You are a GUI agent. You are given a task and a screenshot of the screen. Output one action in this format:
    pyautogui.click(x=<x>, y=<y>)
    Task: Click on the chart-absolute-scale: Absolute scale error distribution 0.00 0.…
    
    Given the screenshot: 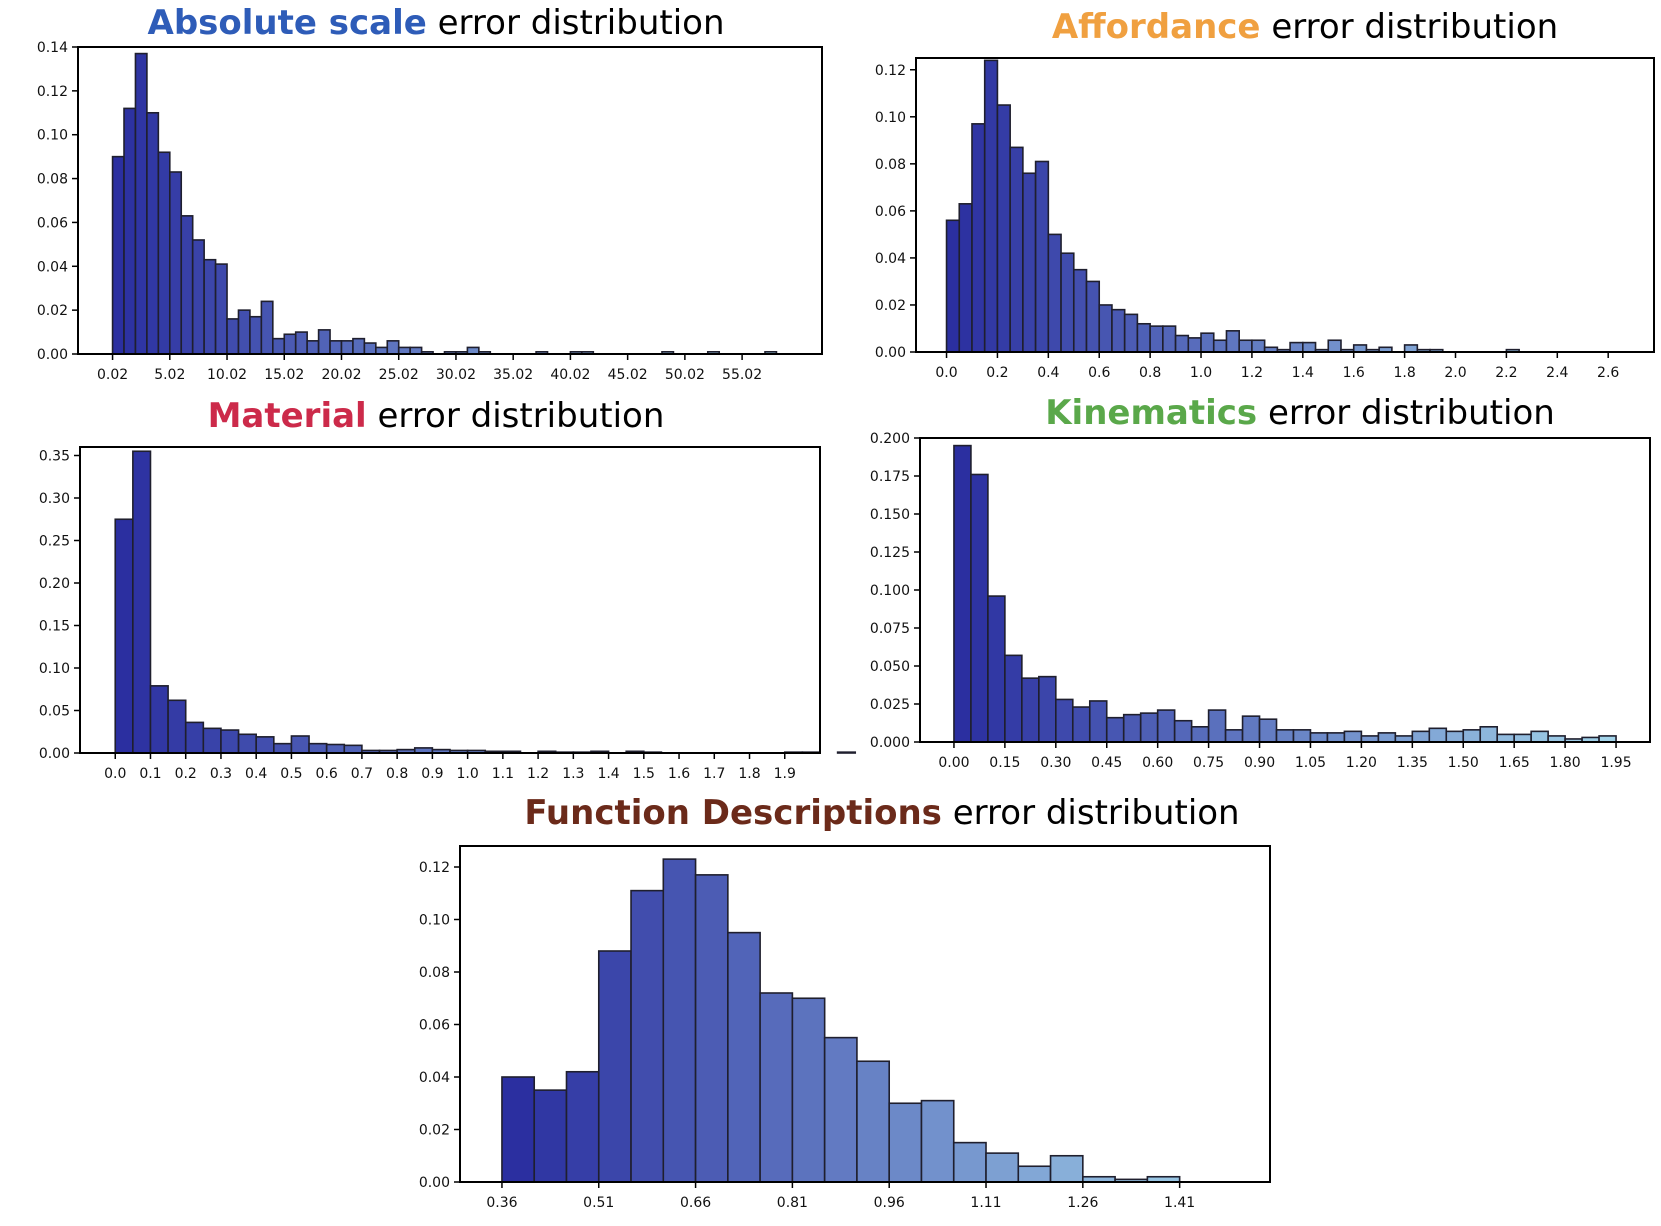 What is the action you would take?
    pyautogui.click(x=430, y=193)
    